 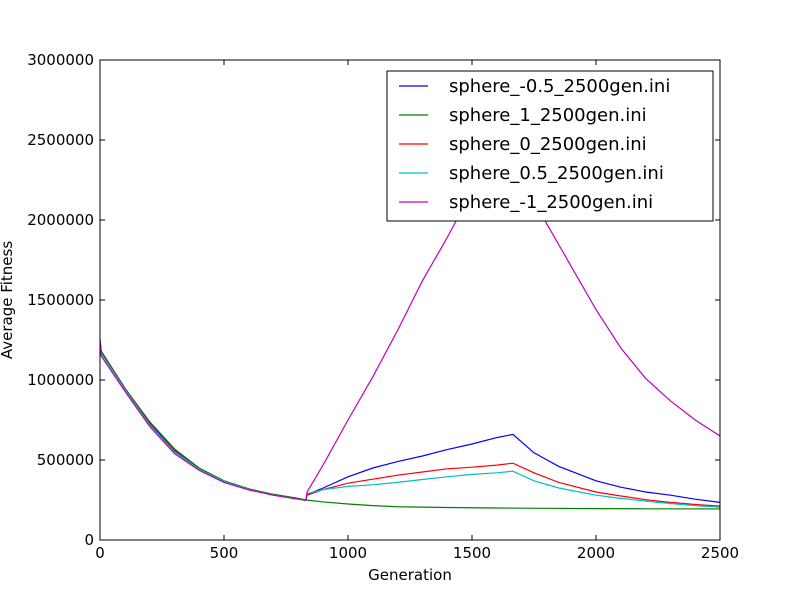 I want to click on legend-label-4: sphere_-1_2500gen.ini, so click(x=551, y=202).